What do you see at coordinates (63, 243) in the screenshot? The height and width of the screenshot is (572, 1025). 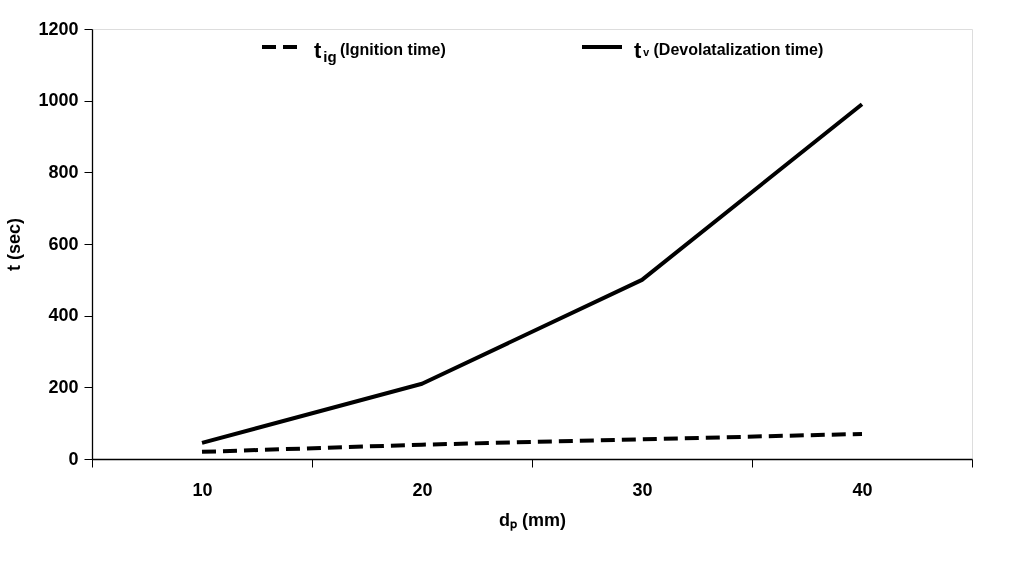 I see `y-tick-label: 600` at bounding box center [63, 243].